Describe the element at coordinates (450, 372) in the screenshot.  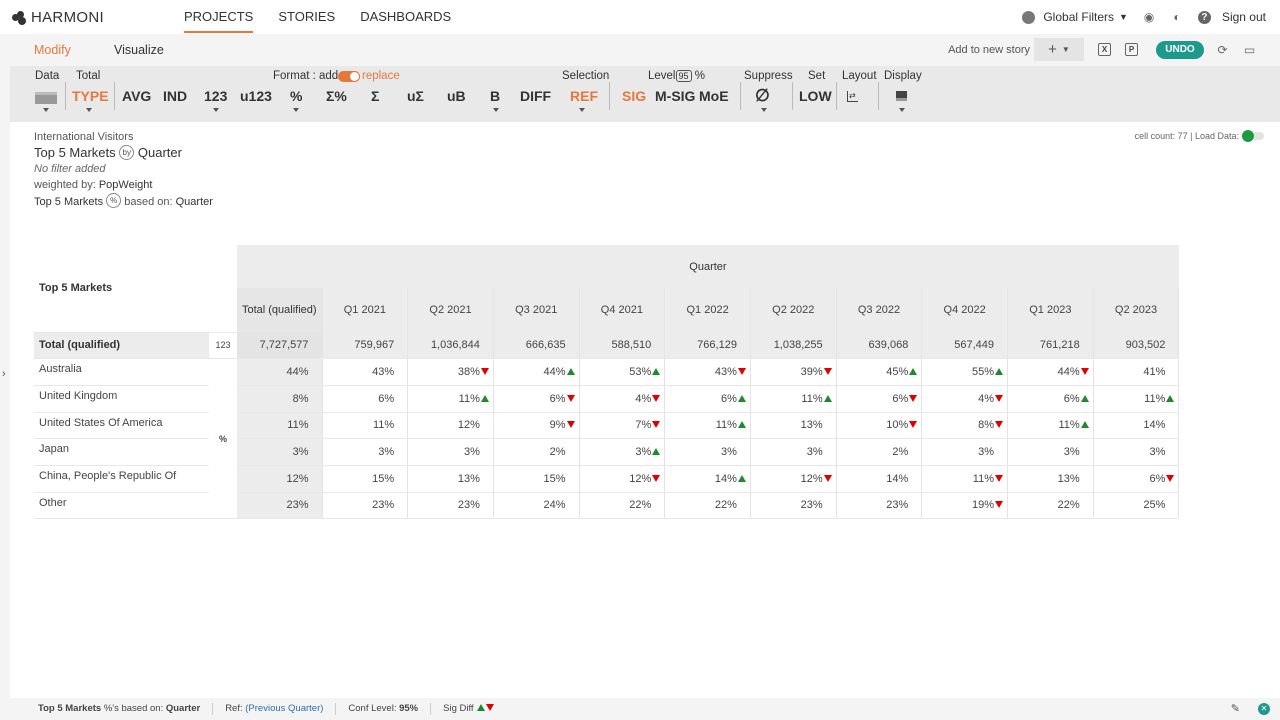
I see `data-cell: 38%` at that location.